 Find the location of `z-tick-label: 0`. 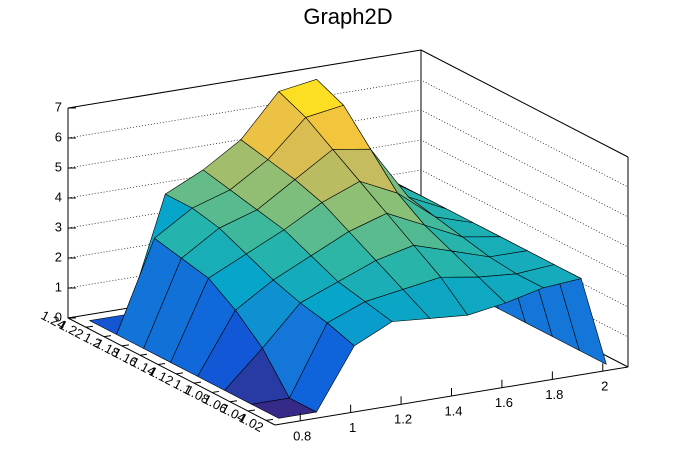

z-tick-label: 0 is located at coordinates (58, 316).